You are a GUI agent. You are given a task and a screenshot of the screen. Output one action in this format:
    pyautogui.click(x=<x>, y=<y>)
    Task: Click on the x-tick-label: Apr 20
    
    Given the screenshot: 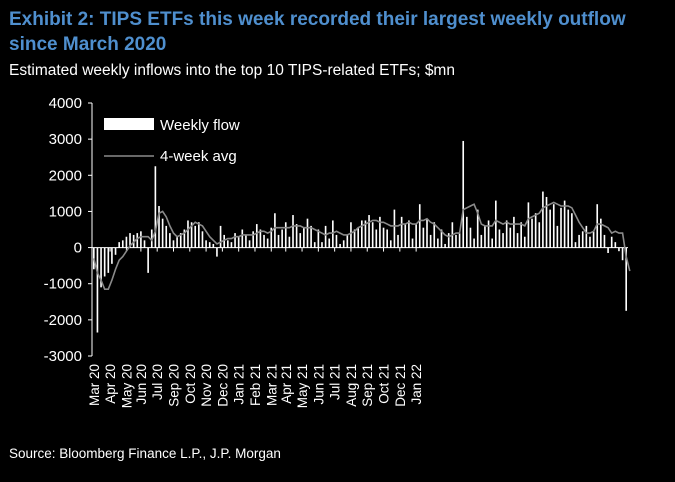 What is the action you would take?
    pyautogui.click(x=110, y=384)
    